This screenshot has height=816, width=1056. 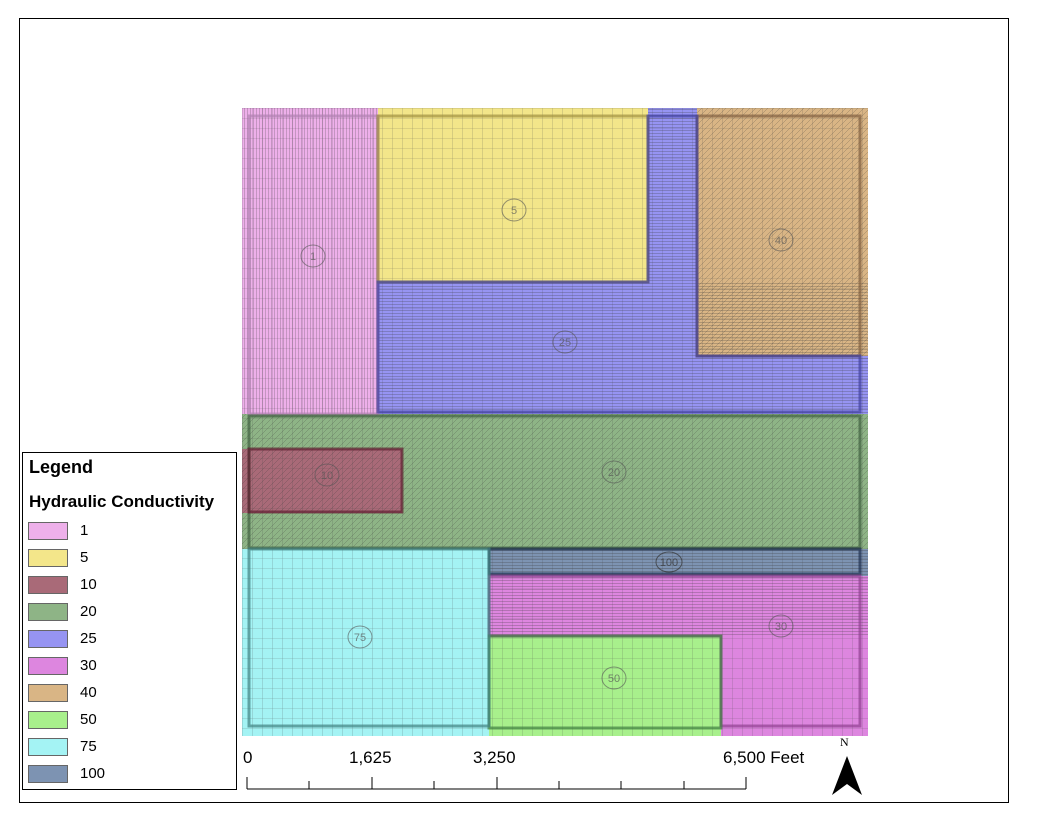 I want to click on zone-label-30: 30, so click(x=781, y=626).